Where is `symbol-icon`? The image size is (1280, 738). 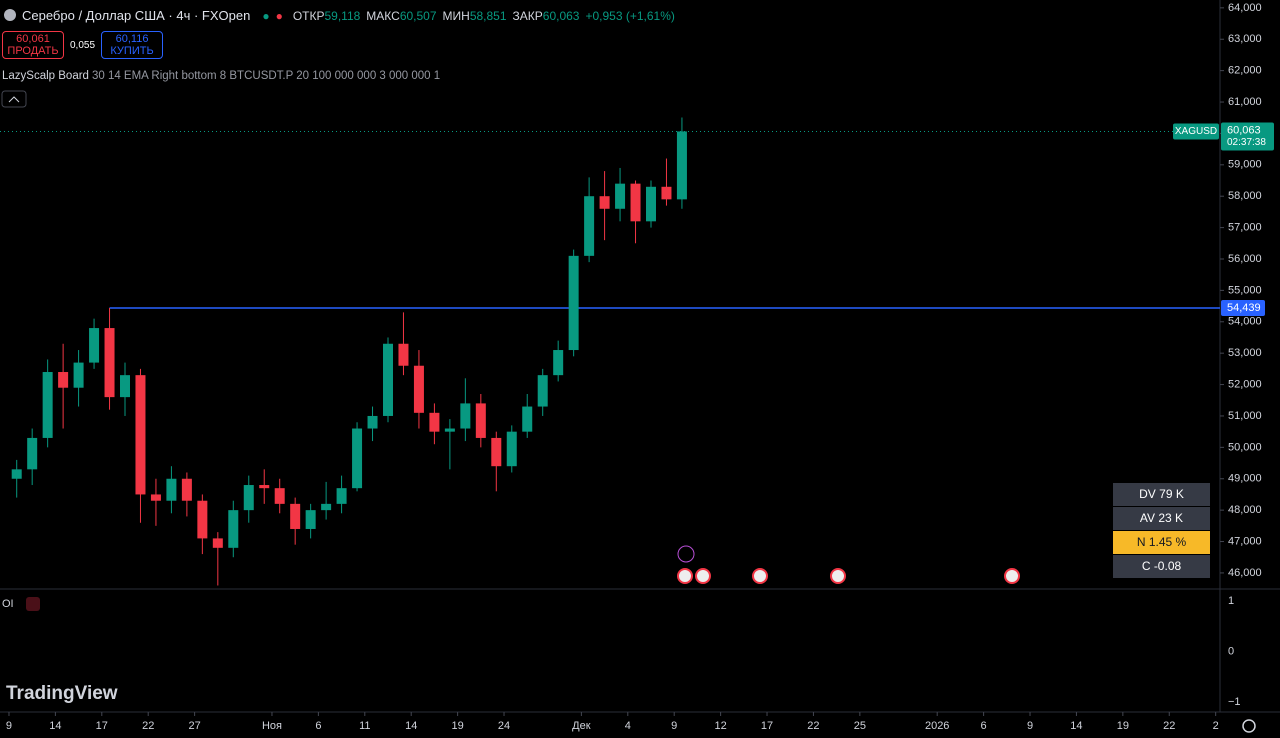
symbol-icon is located at coordinates (10, 15).